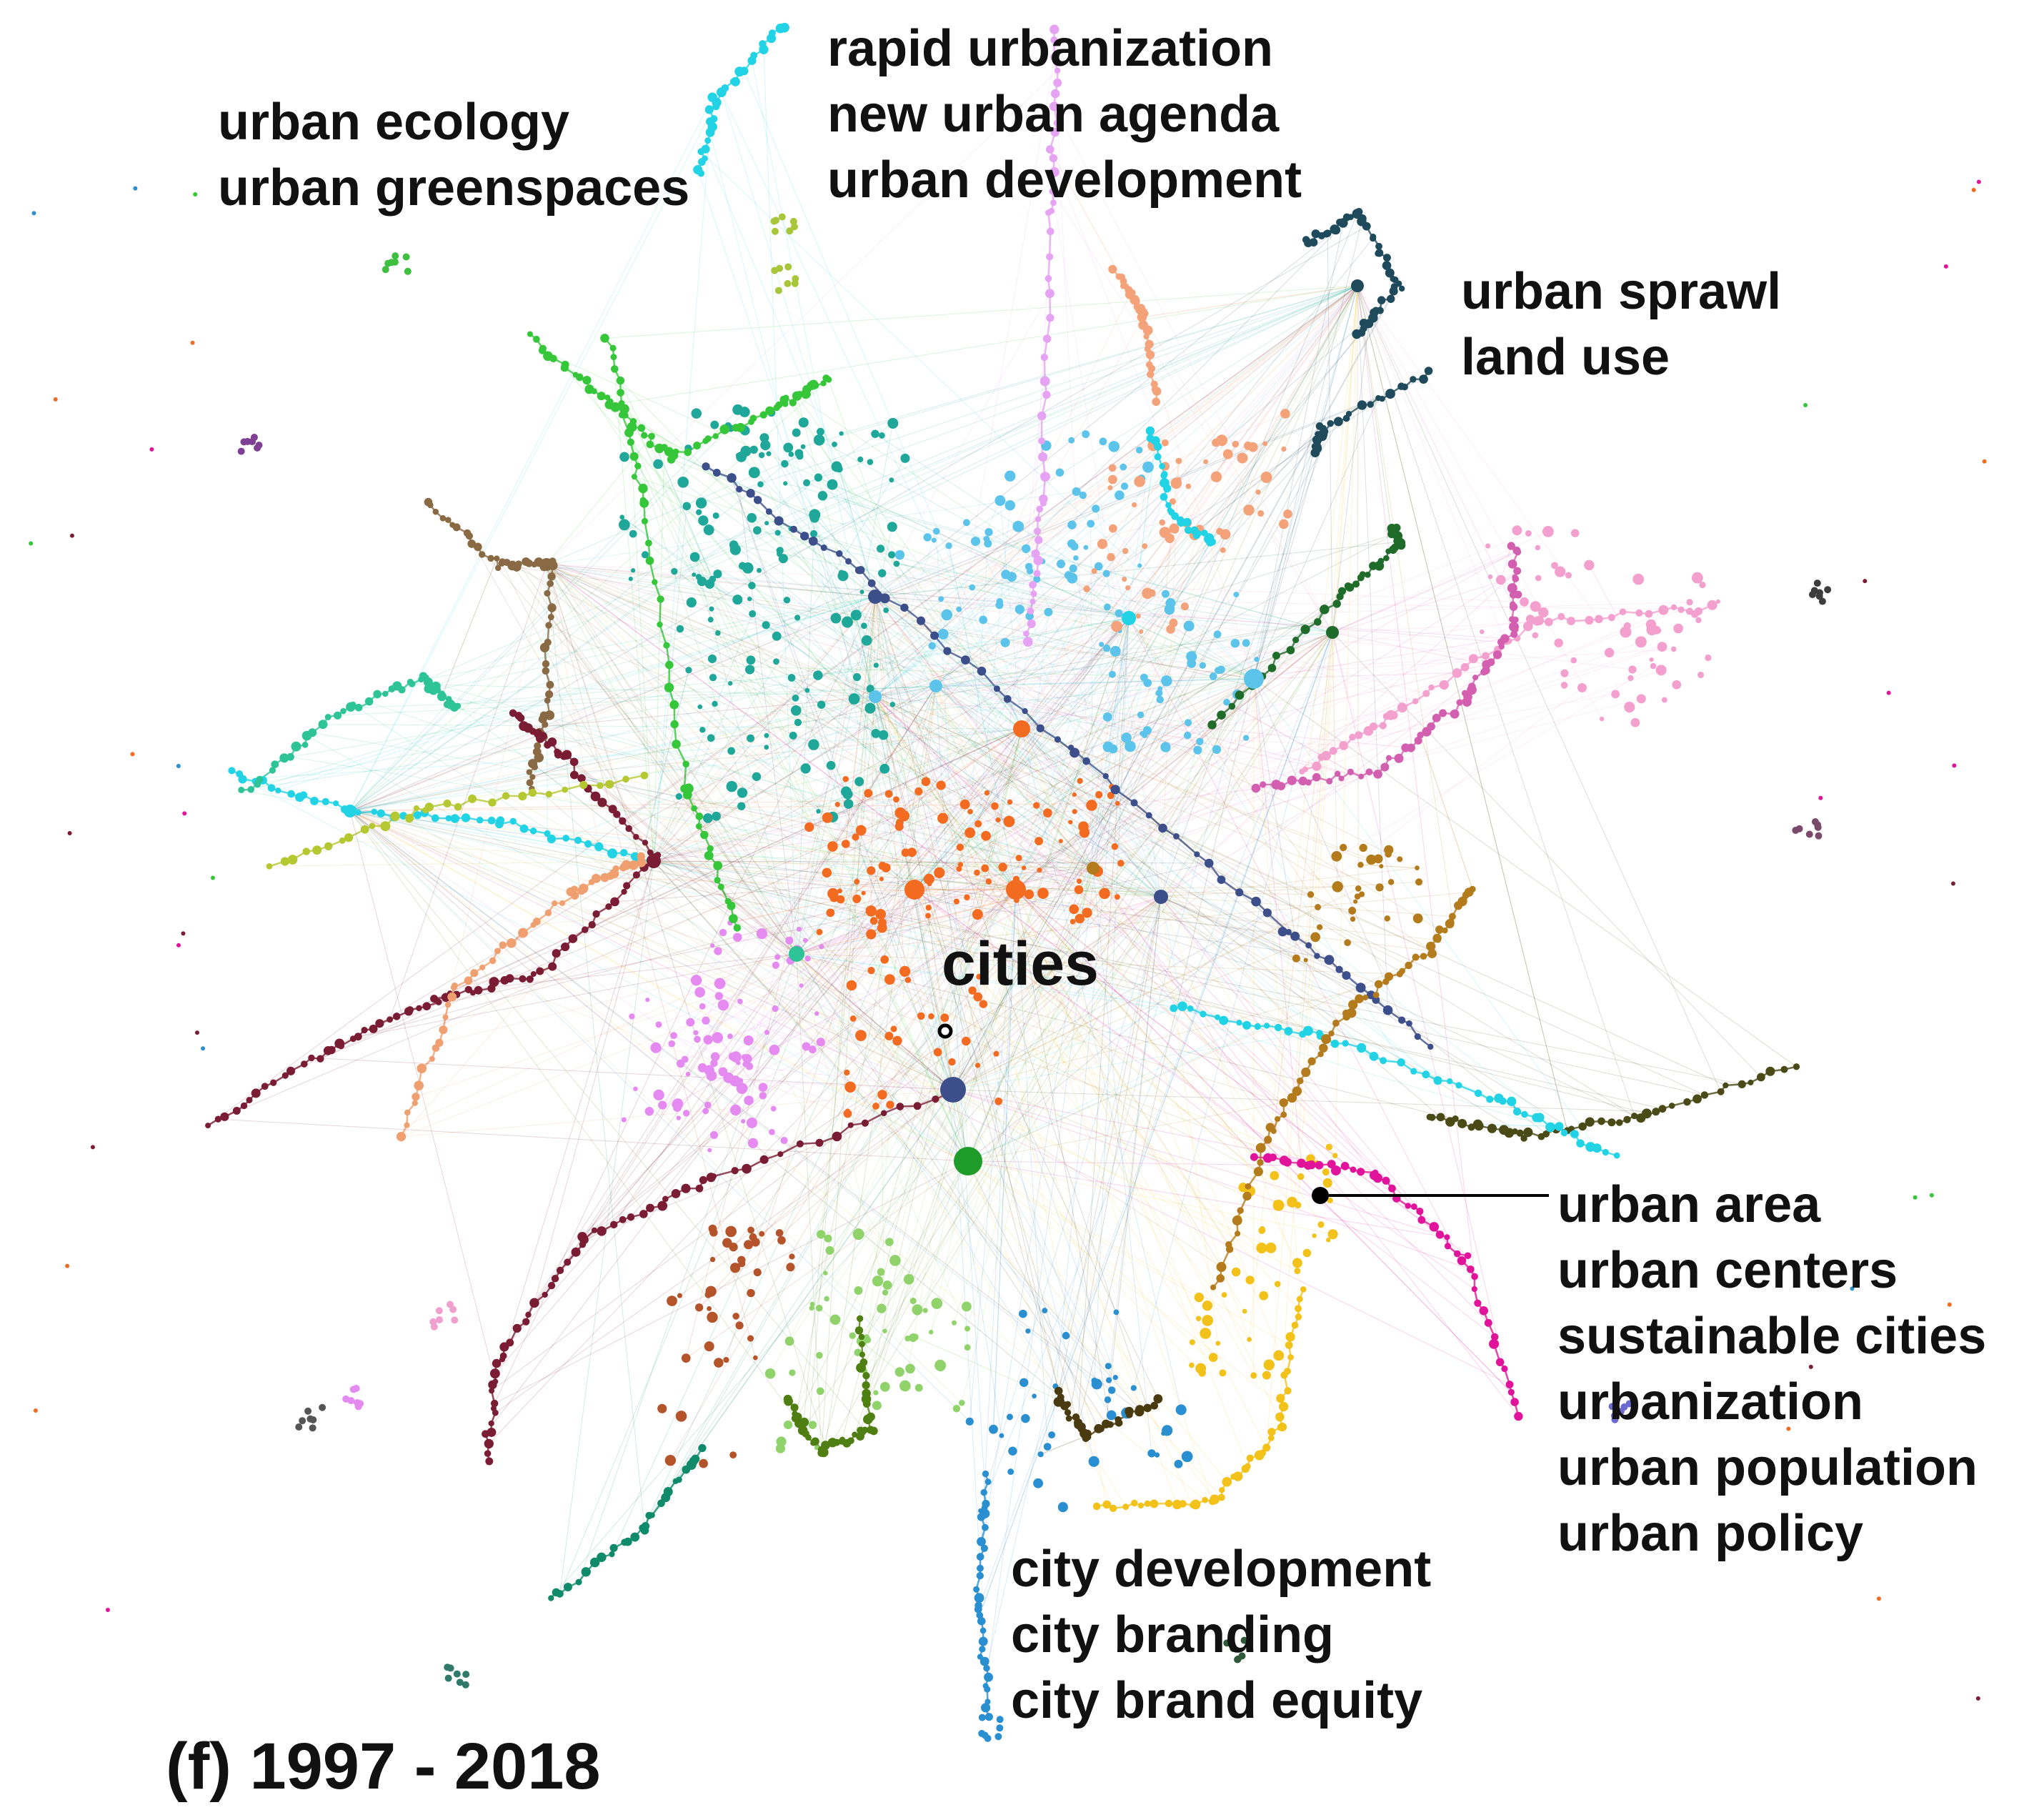 This screenshot has height=1820, width=2029. Describe the element at coordinates (1020, 964) in the screenshot. I see `label-cities: cities` at that location.